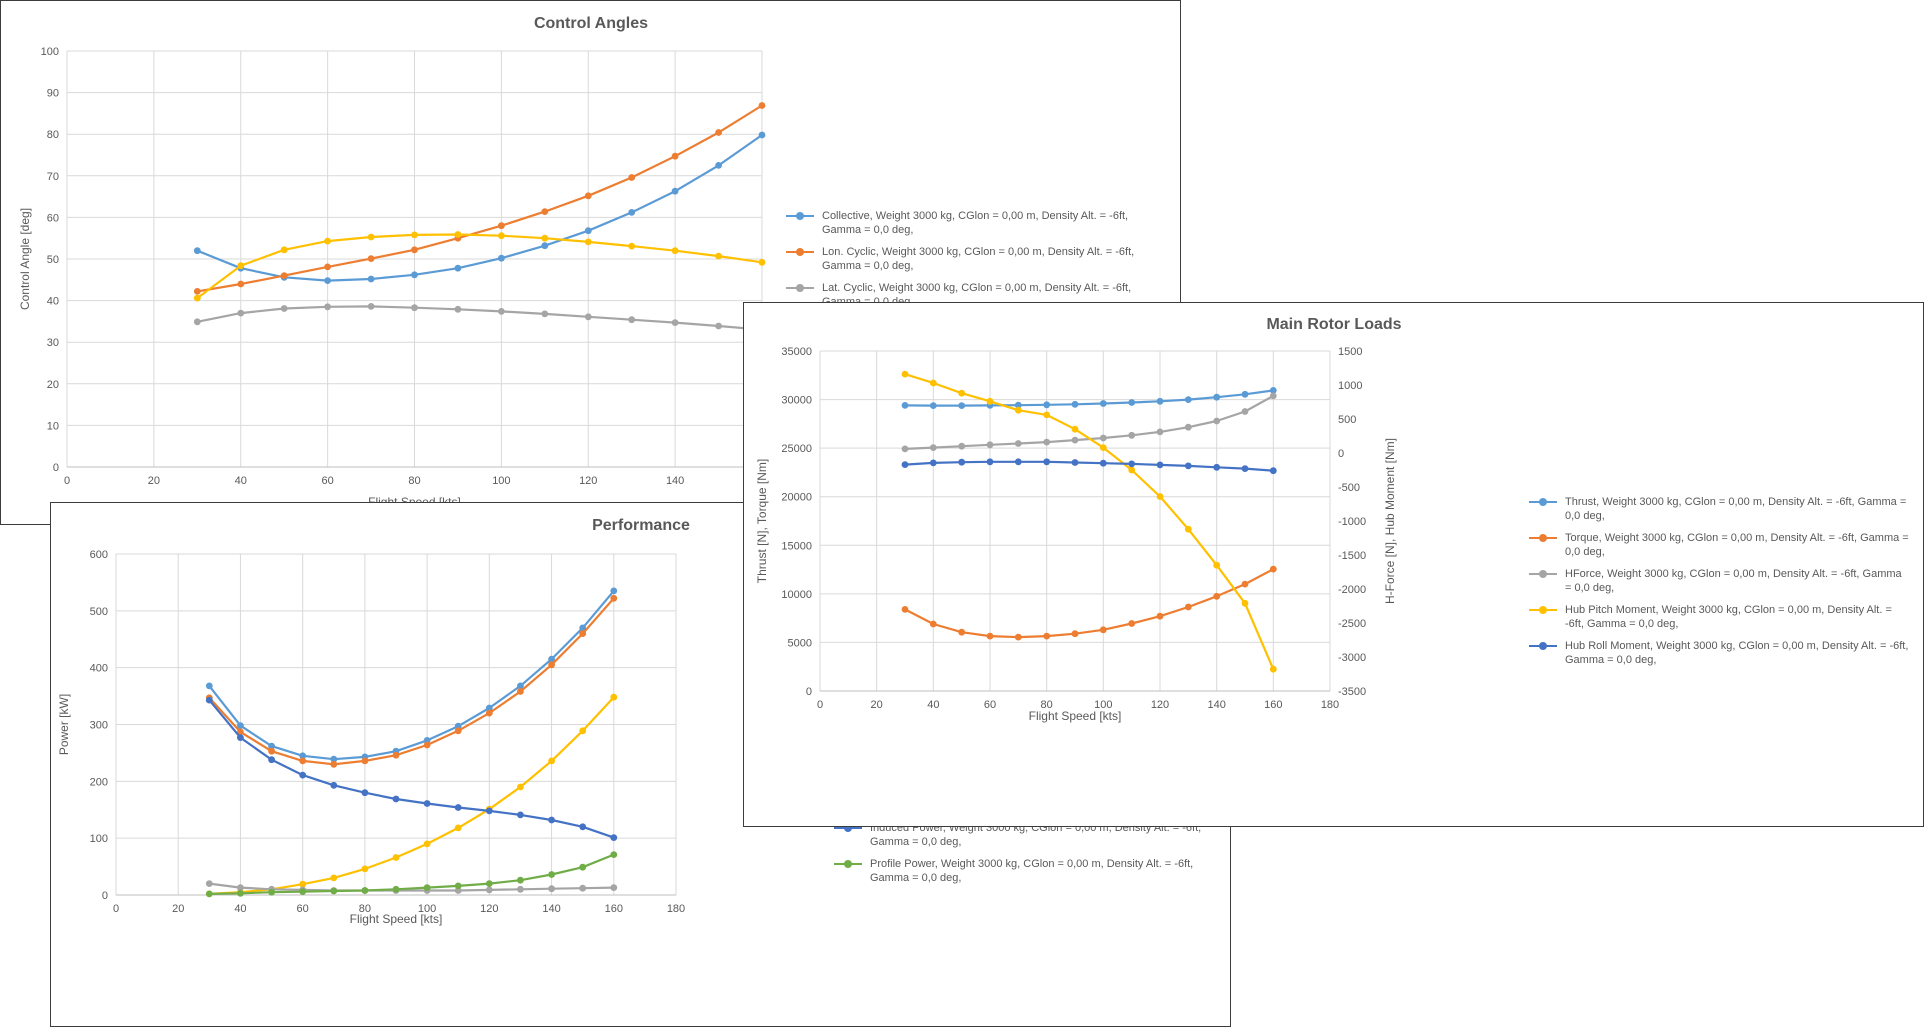  Describe the element at coordinates (489, 909) in the screenshot. I see `x-tick-label: 120` at that location.